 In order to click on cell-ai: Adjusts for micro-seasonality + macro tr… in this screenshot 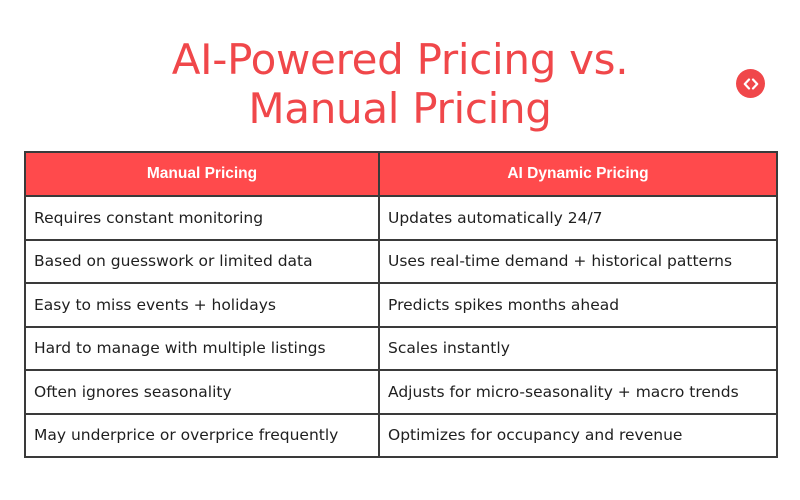, I will do `click(578, 392)`.